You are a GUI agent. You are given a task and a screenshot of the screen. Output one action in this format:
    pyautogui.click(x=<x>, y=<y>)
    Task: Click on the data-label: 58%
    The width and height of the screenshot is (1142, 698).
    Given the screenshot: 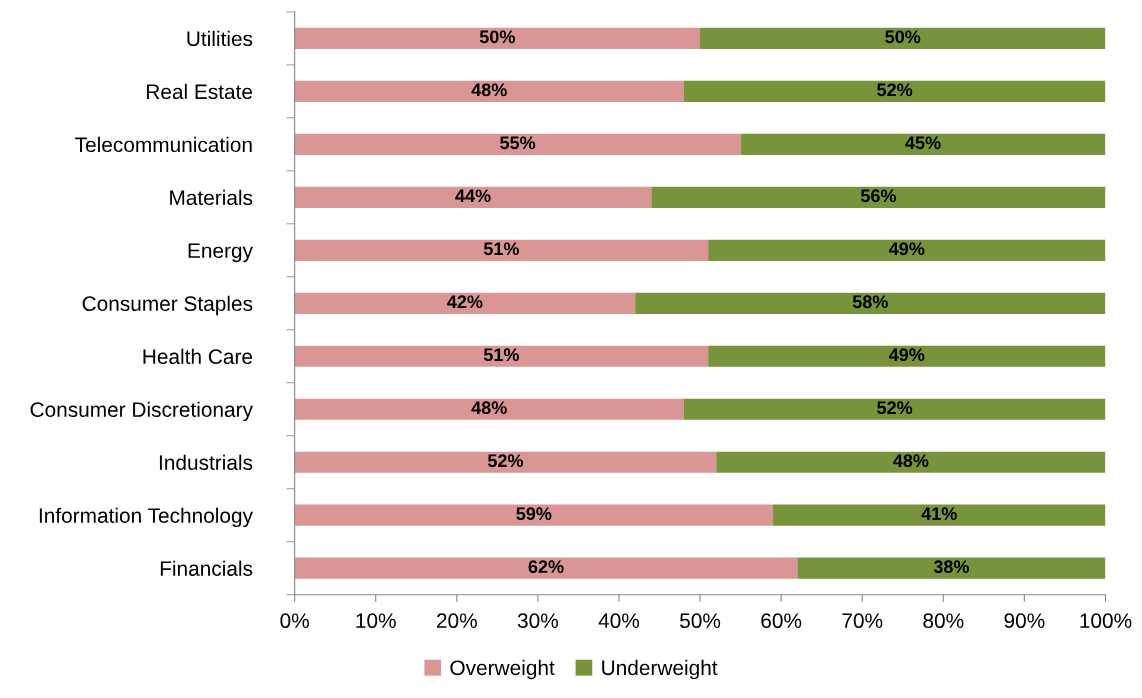 What is the action you would take?
    pyautogui.click(x=870, y=302)
    